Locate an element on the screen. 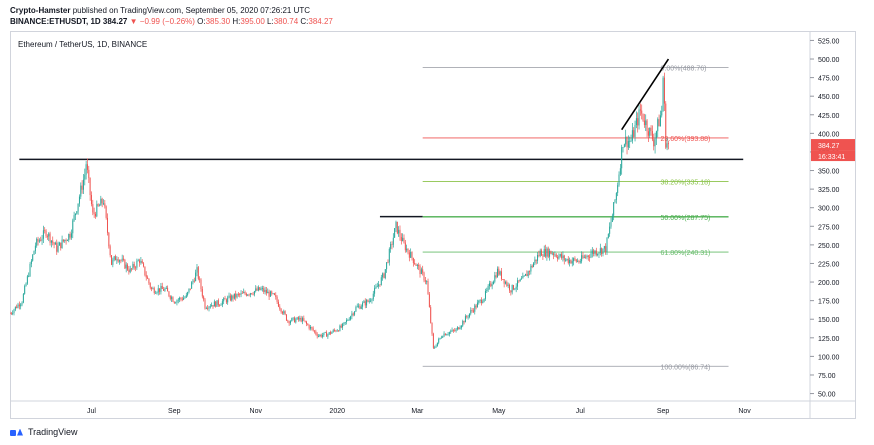  symbol-label: BINANCE:ETHUSDT, 1D is located at coordinates (55, 21).